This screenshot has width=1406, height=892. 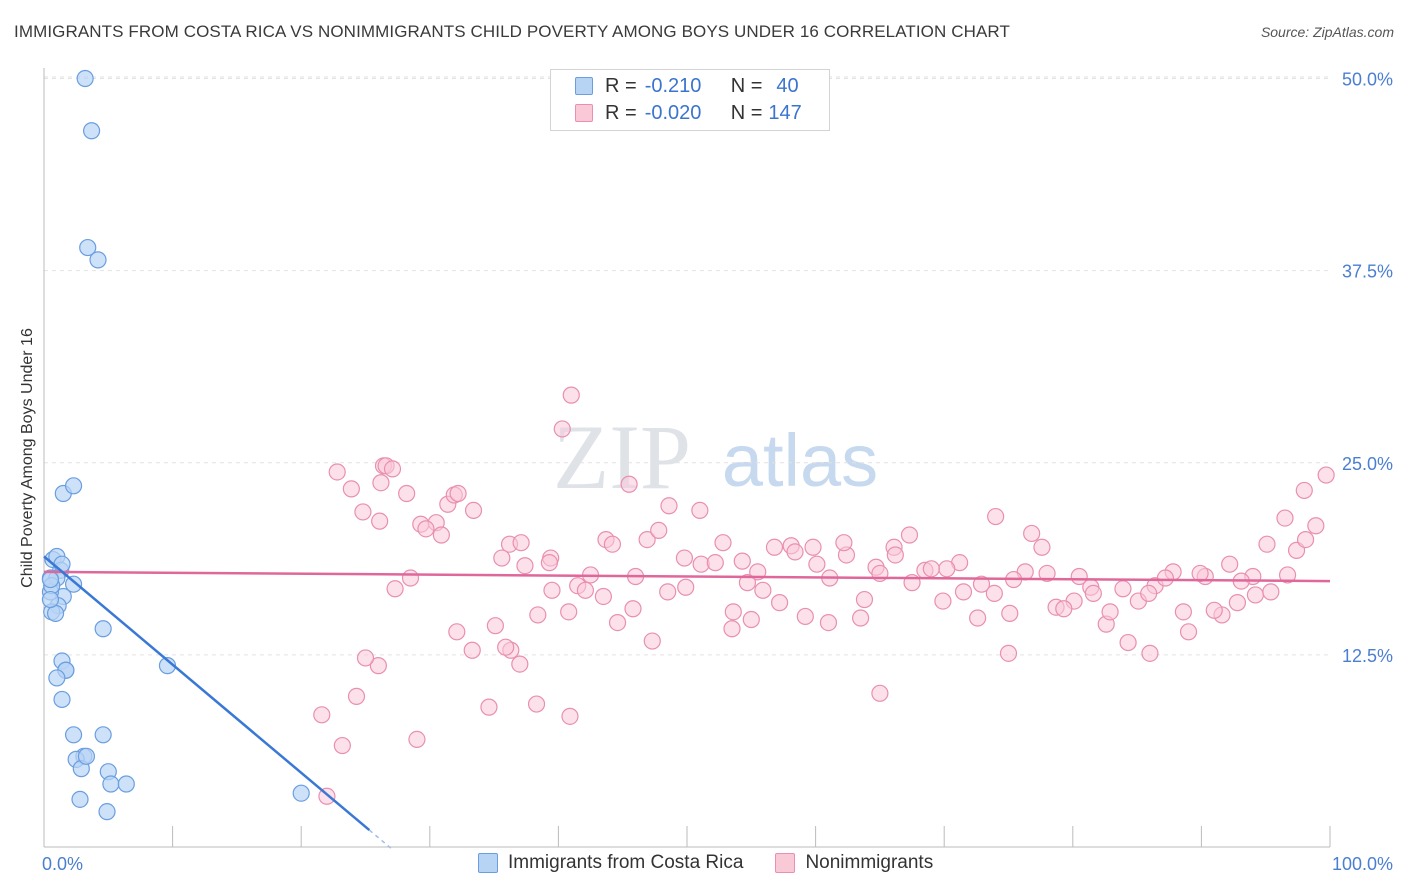 What do you see at coordinates (869, 862) in the screenshot?
I see `series-label-nonimmigrants: Nonimmigrants` at bounding box center [869, 862].